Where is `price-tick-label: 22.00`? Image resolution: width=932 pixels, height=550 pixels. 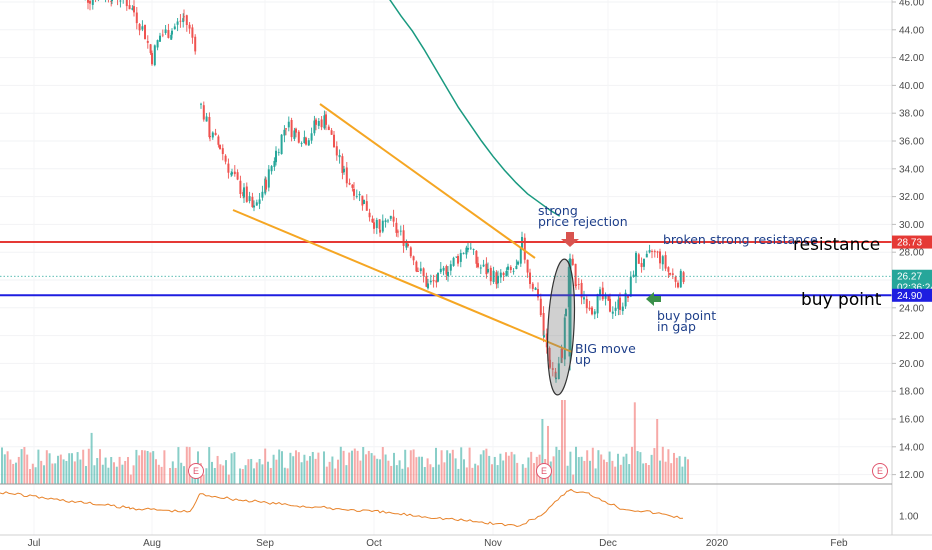 price-tick-label: 22.00 is located at coordinates (911, 336).